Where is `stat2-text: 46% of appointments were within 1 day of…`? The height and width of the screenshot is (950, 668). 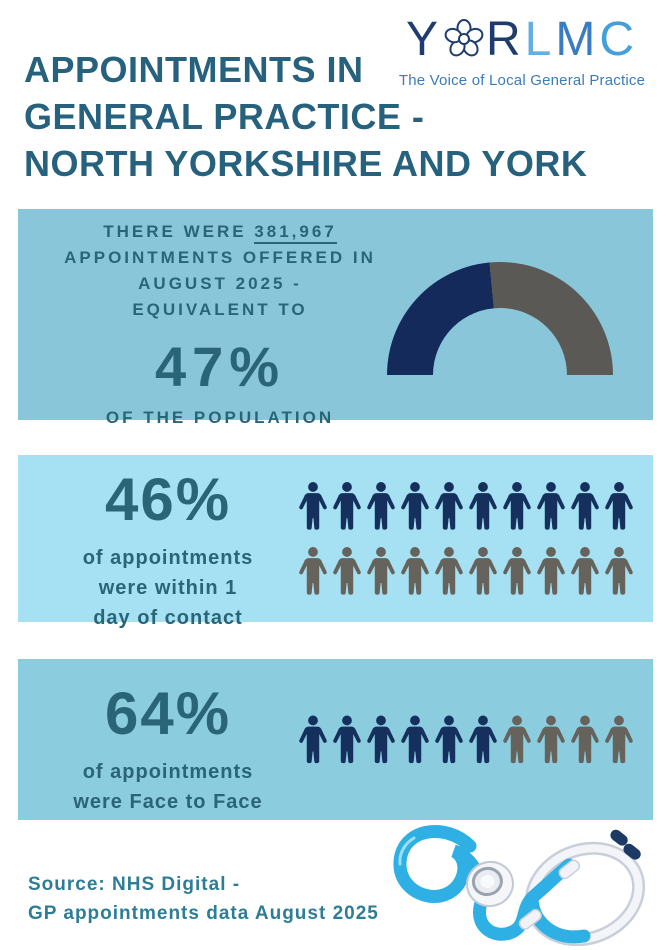 stat2-text: 46% of appointments were within 1 day of… is located at coordinates (168, 550).